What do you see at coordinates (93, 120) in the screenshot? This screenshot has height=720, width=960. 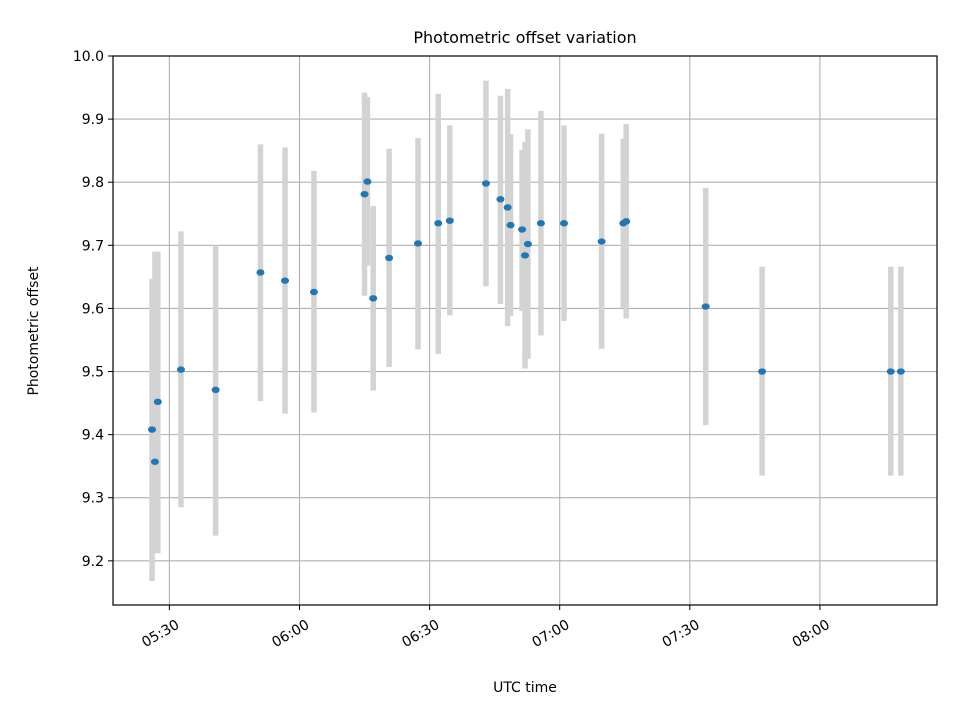 I see `y-tick-label: 9.9` at bounding box center [93, 120].